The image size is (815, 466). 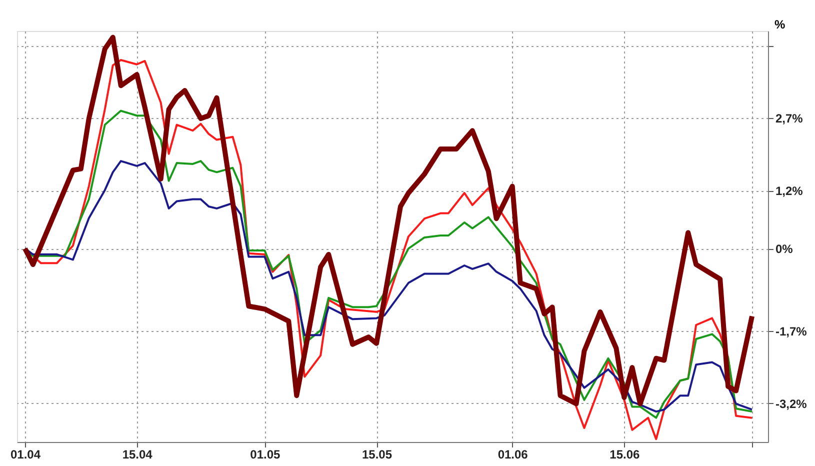 What do you see at coordinates (780, 25) in the screenshot?
I see `y-axis-title: %` at bounding box center [780, 25].